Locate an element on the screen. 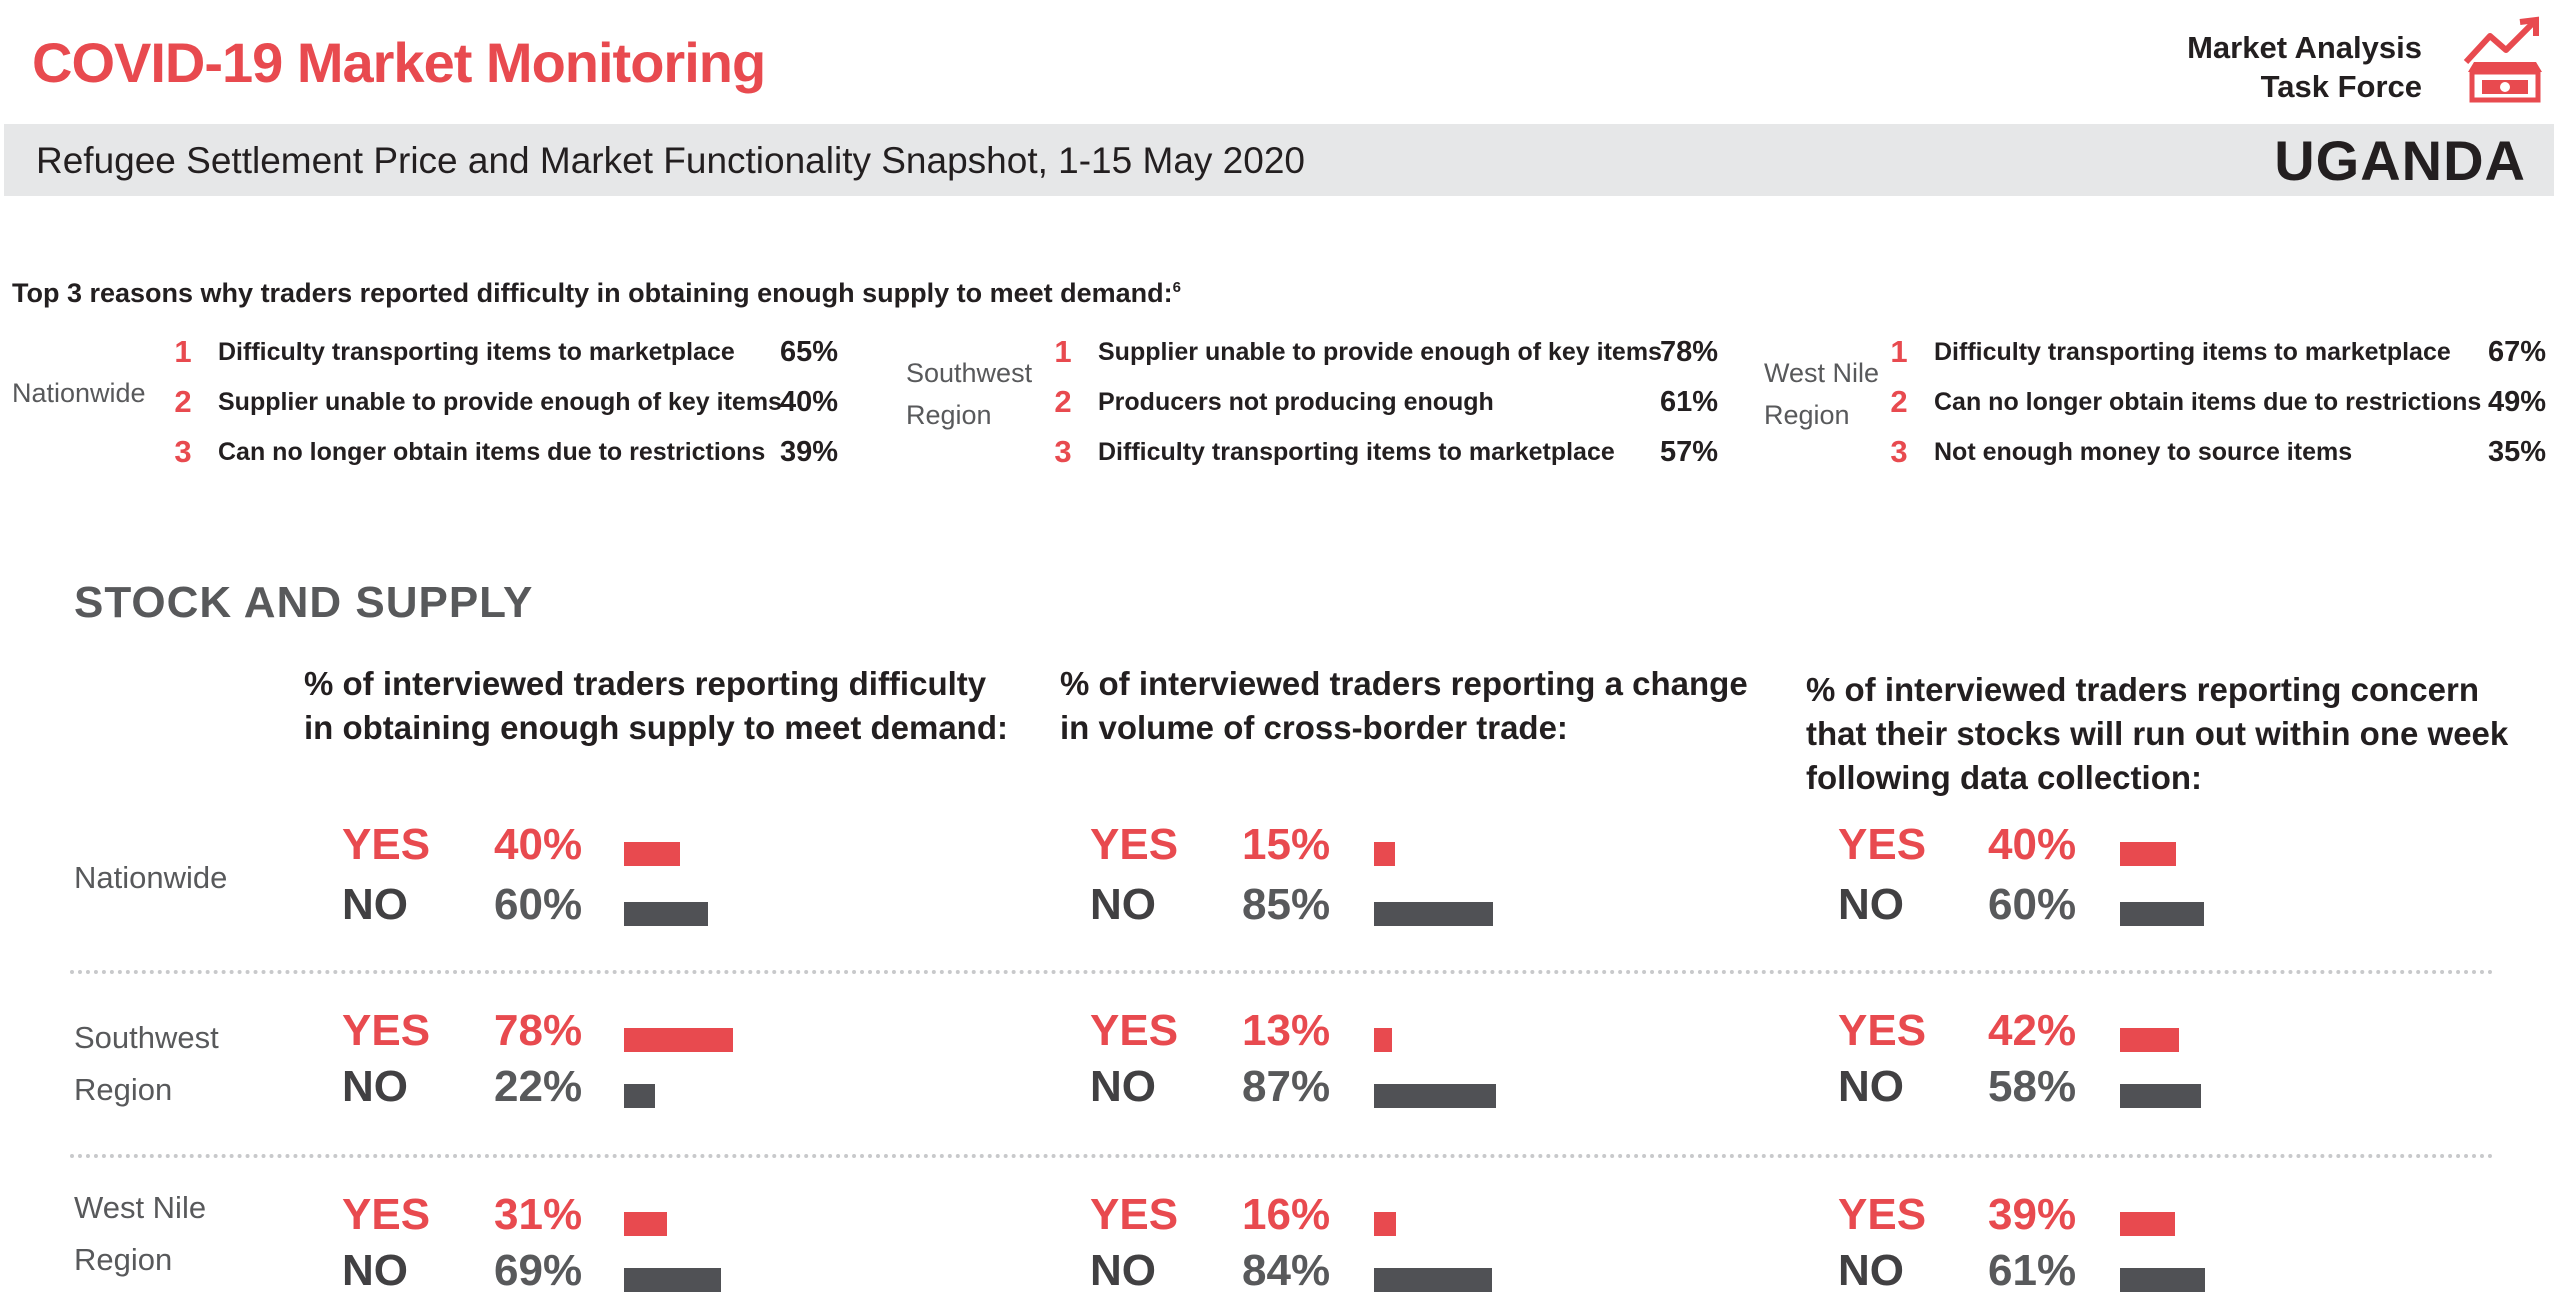  reason-percent: 35% is located at coordinates (2516, 452).